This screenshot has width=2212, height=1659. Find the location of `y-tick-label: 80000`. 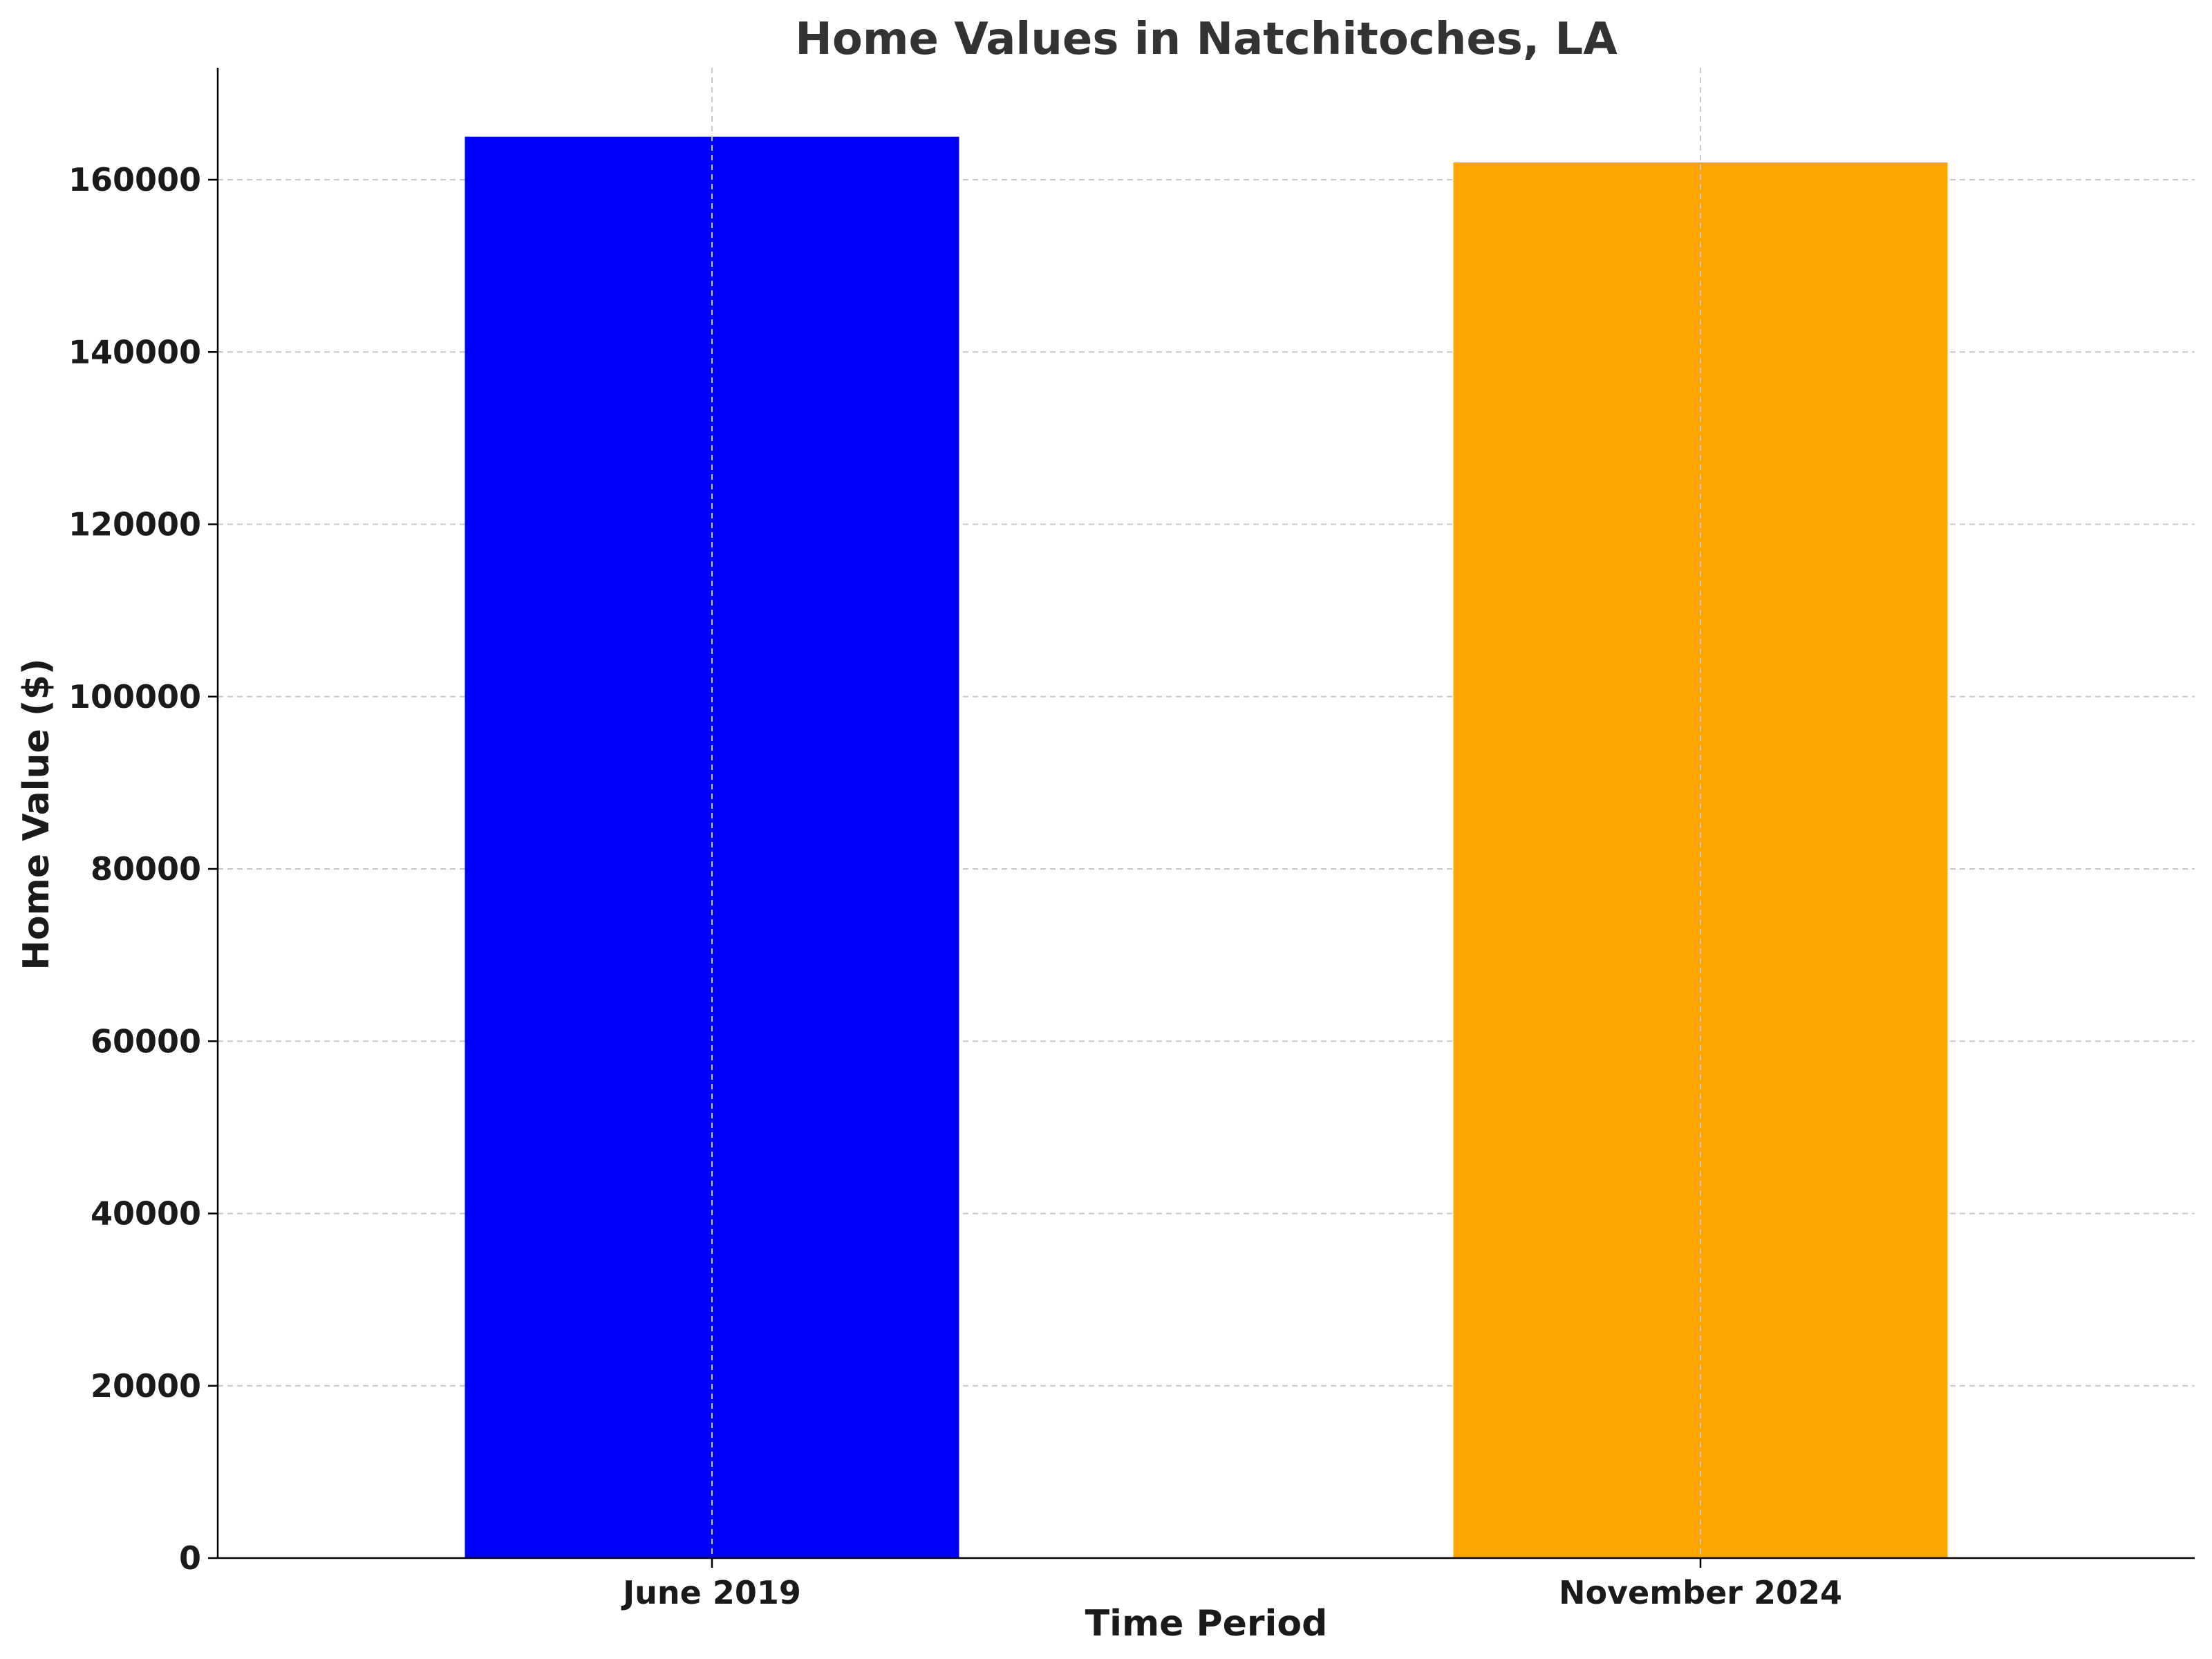

y-tick-label: 80000 is located at coordinates (146, 869).